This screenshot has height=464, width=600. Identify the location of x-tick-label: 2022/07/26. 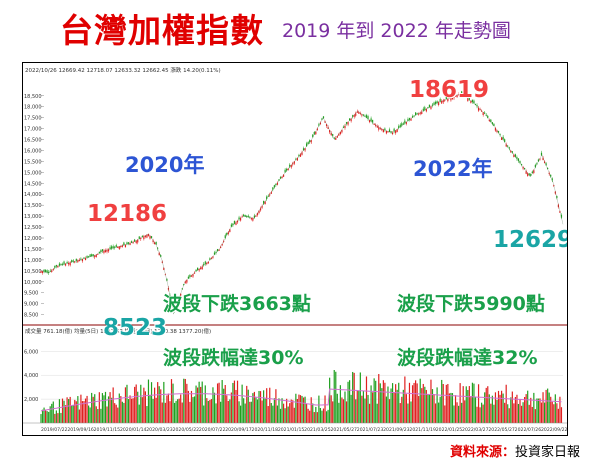
(528, 430).